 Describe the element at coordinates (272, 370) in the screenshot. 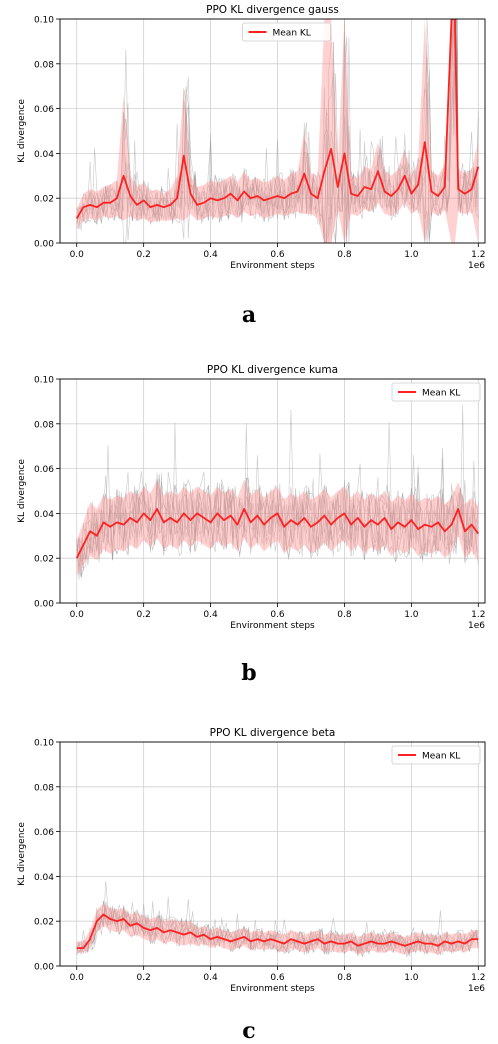

I see `chart-title: PPO KL divergence kuma` at that location.